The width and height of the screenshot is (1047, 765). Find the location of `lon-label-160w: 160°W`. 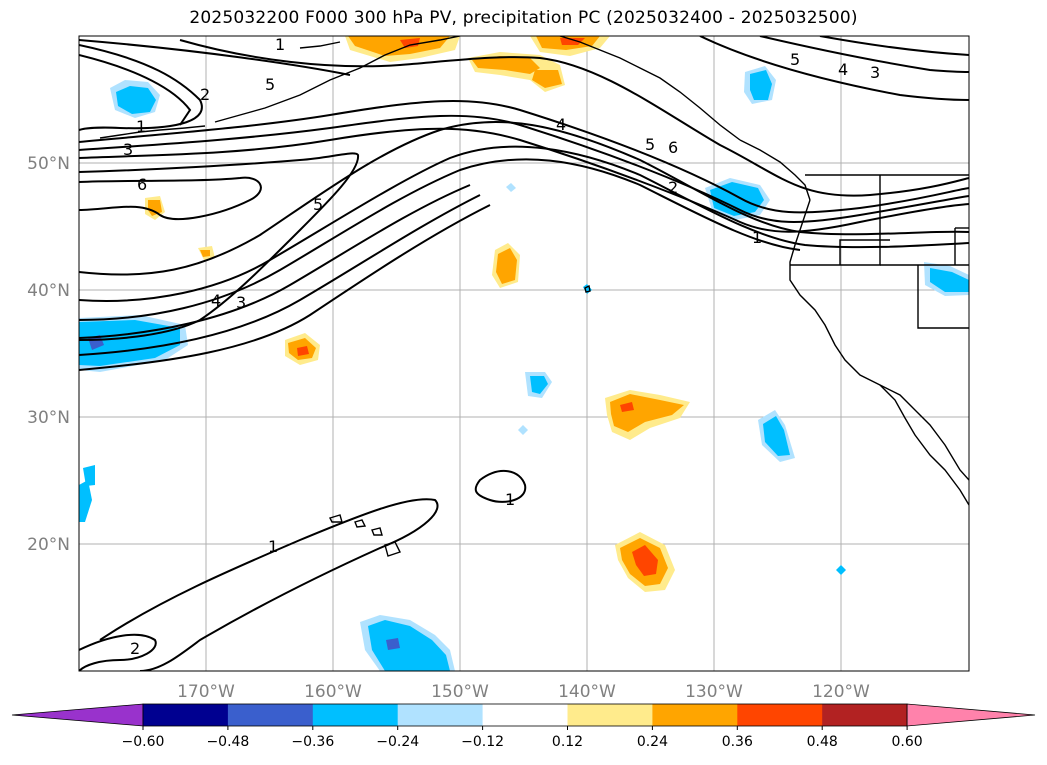

lon-label-160w: 160°W is located at coordinates (333, 692).